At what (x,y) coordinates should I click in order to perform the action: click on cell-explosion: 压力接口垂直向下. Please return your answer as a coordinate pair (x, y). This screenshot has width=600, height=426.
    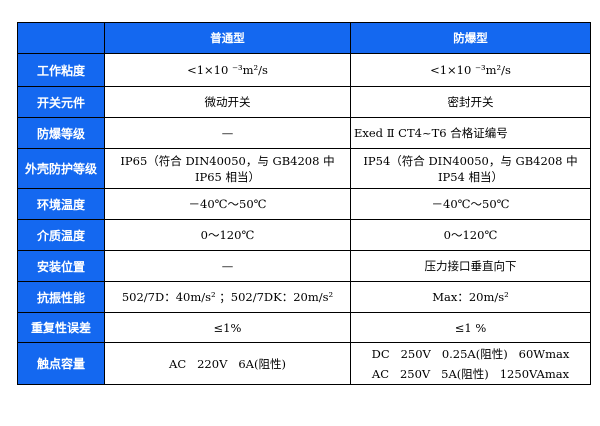
    Looking at the image, I should click on (470, 266).